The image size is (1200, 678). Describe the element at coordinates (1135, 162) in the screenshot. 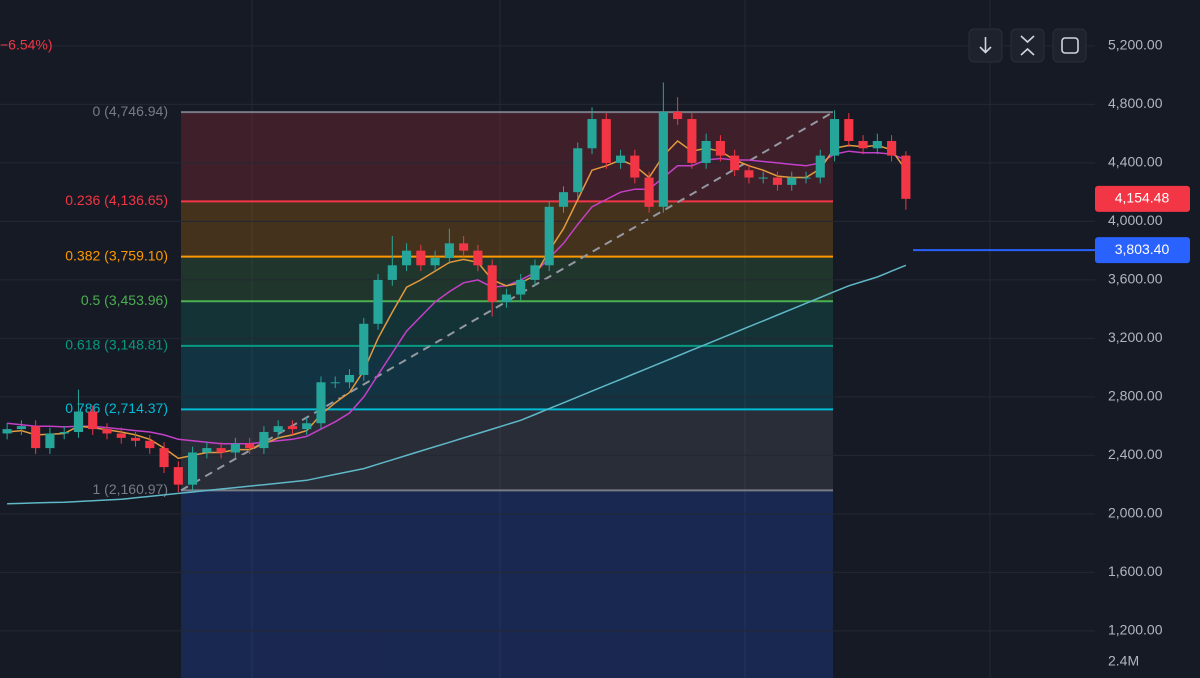

I see `y-tick-label: 4,400.00` at that location.